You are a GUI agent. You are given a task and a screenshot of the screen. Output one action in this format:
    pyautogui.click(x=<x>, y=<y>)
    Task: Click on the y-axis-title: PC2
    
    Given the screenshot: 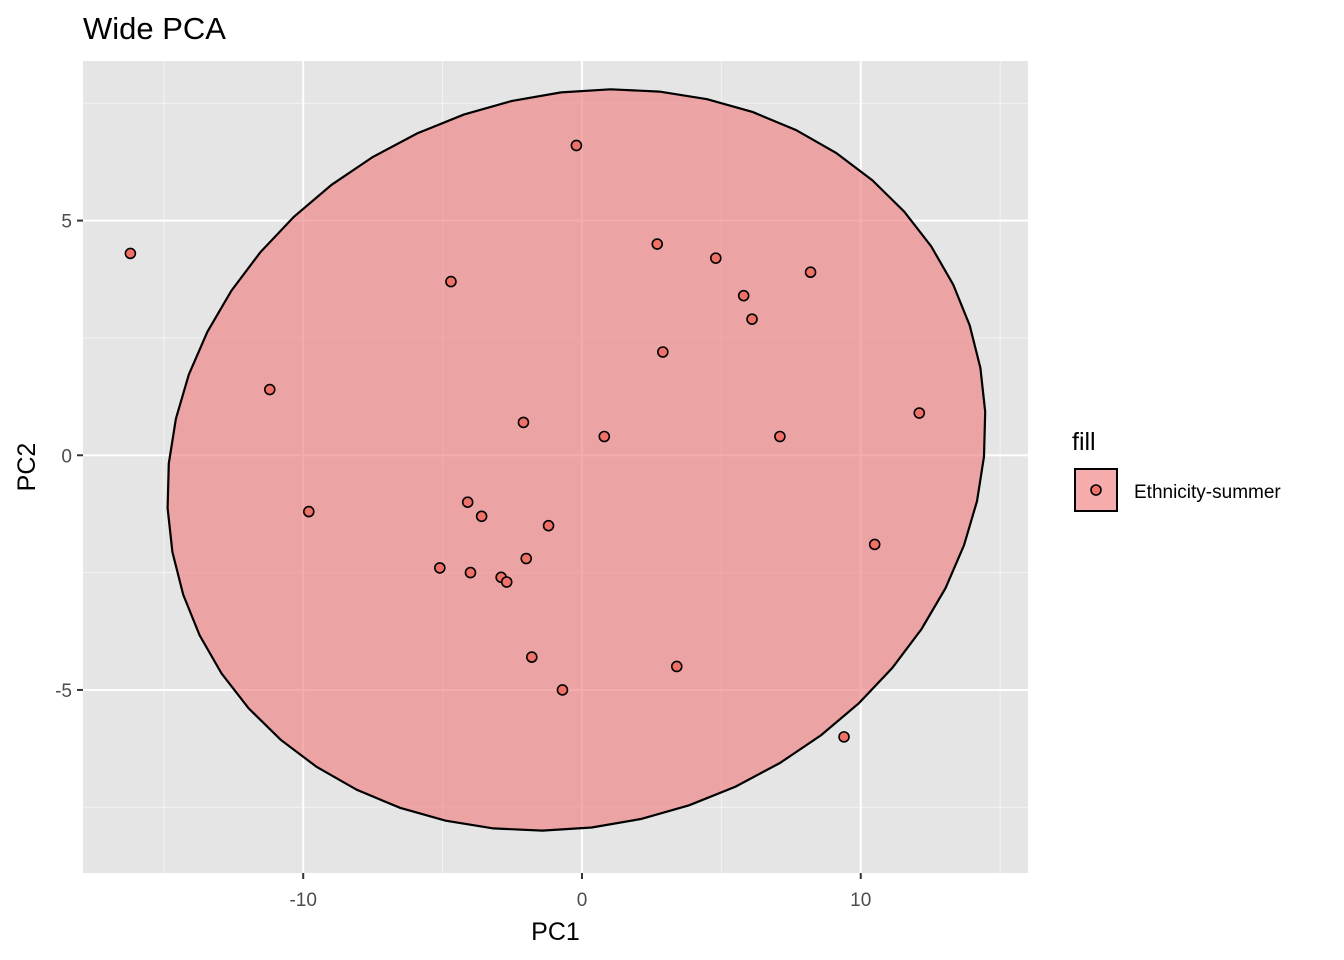 What is the action you would take?
    pyautogui.click(x=27, y=467)
    